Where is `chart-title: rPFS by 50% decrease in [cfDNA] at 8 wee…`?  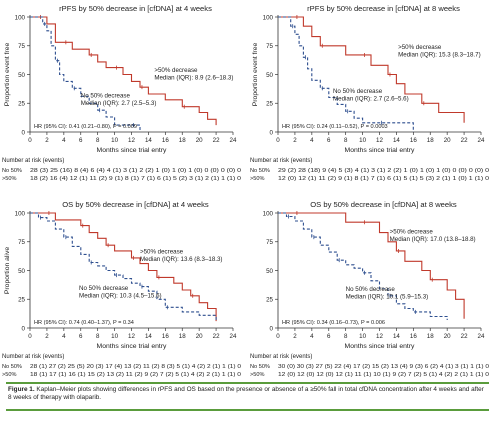 chart-title: rPFS by 50% decrease in [cfDNA] at 8 wee… is located at coordinates (383, 8).